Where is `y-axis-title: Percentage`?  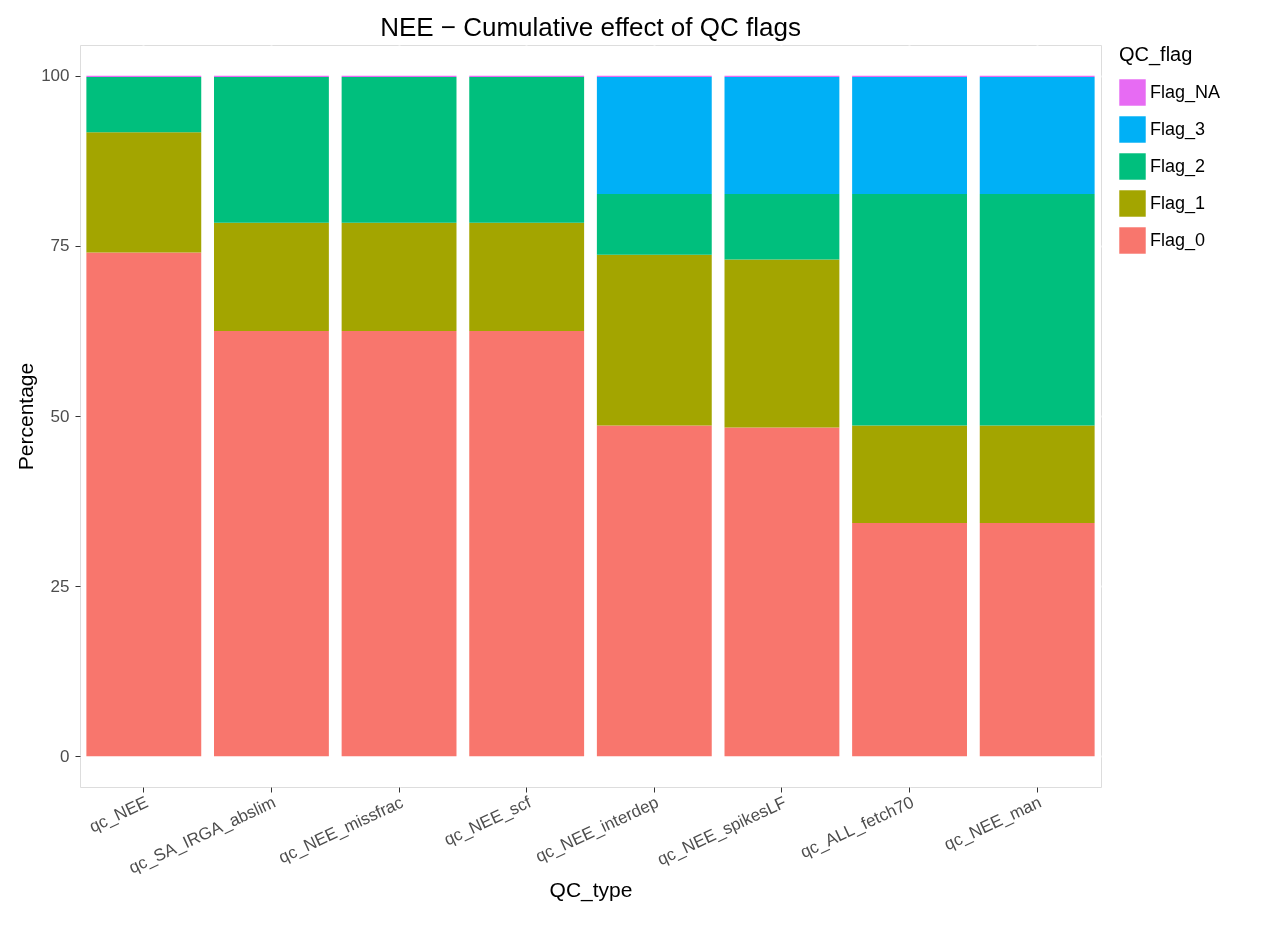 y-axis-title: Percentage is located at coordinates (26, 416).